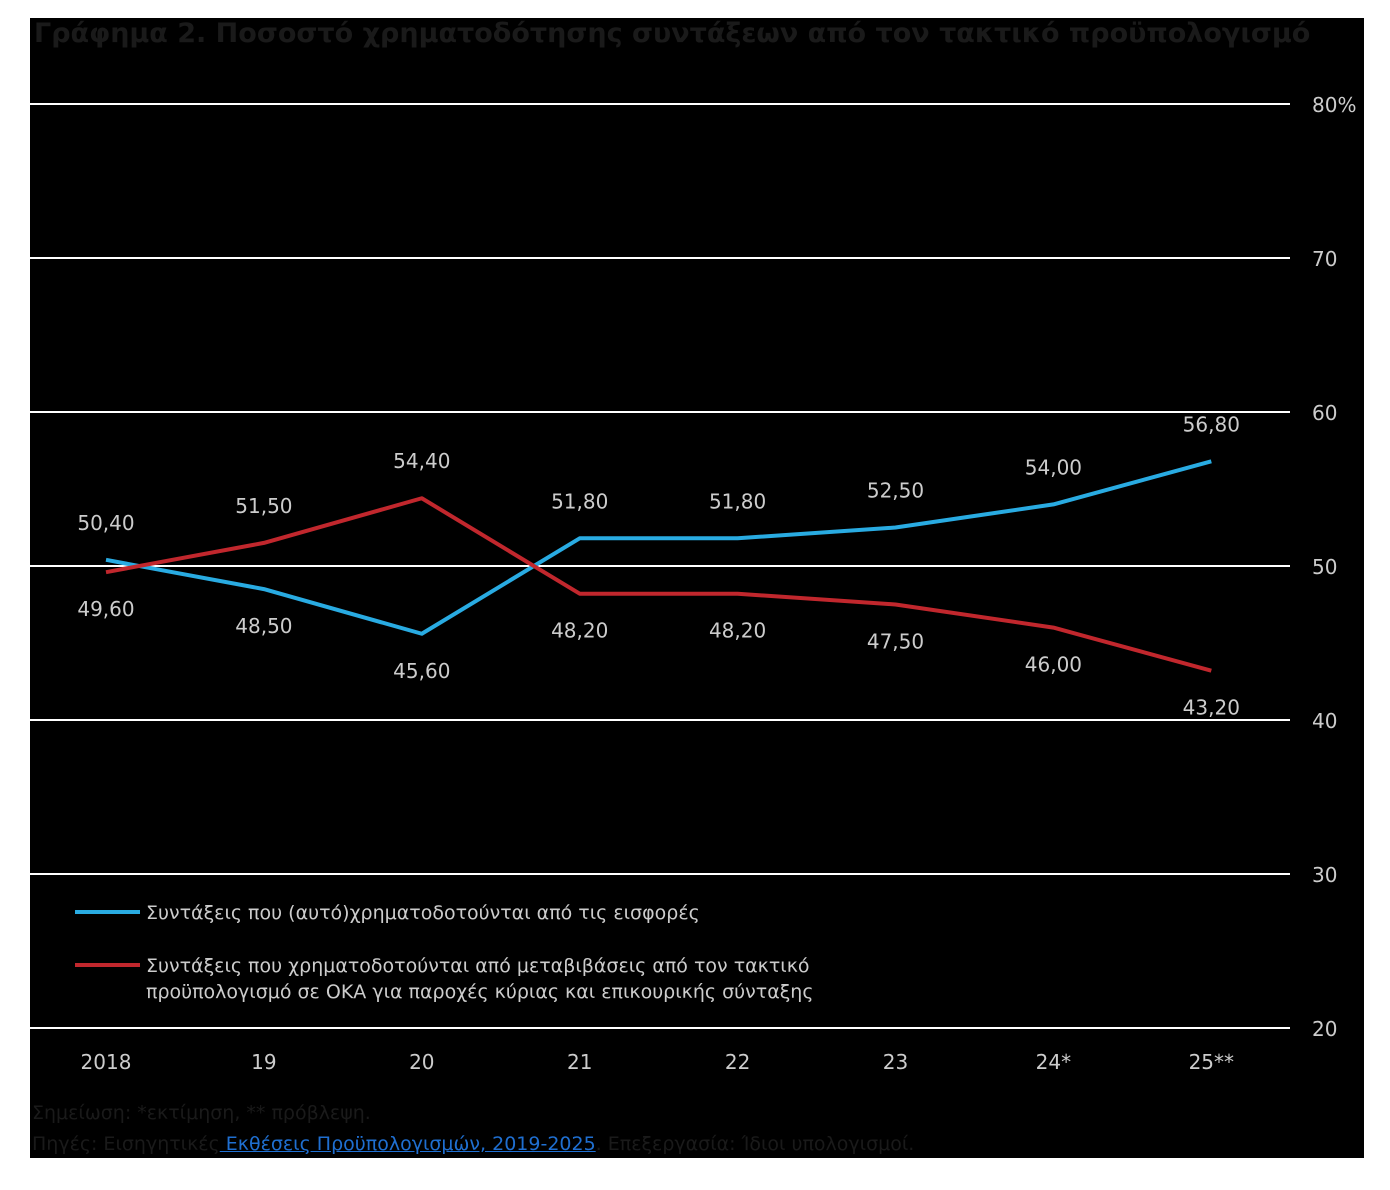  Describe the element at coordinates (1324, 875) in the screenshot. I see `y-tick-label: 30` at that location.